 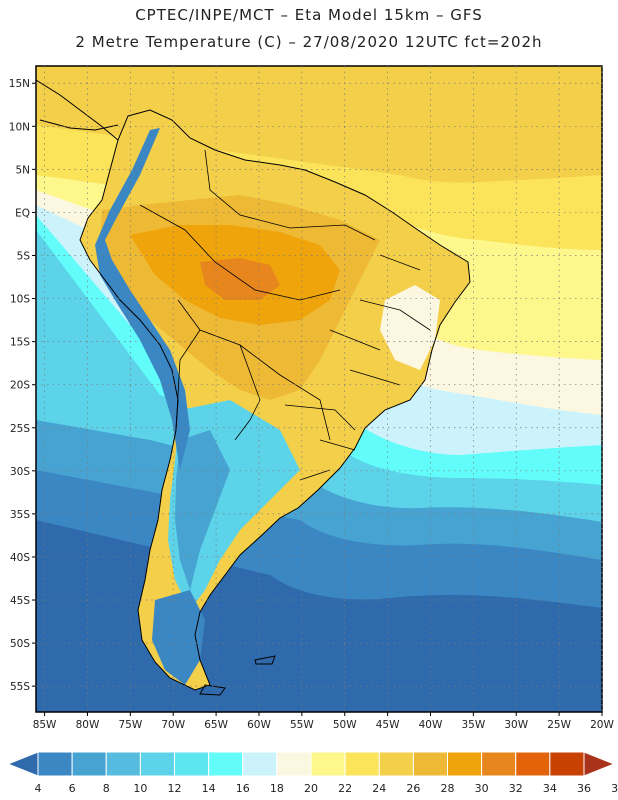 I want to click on legend-level-label: 36, so click(x=584, y=788).